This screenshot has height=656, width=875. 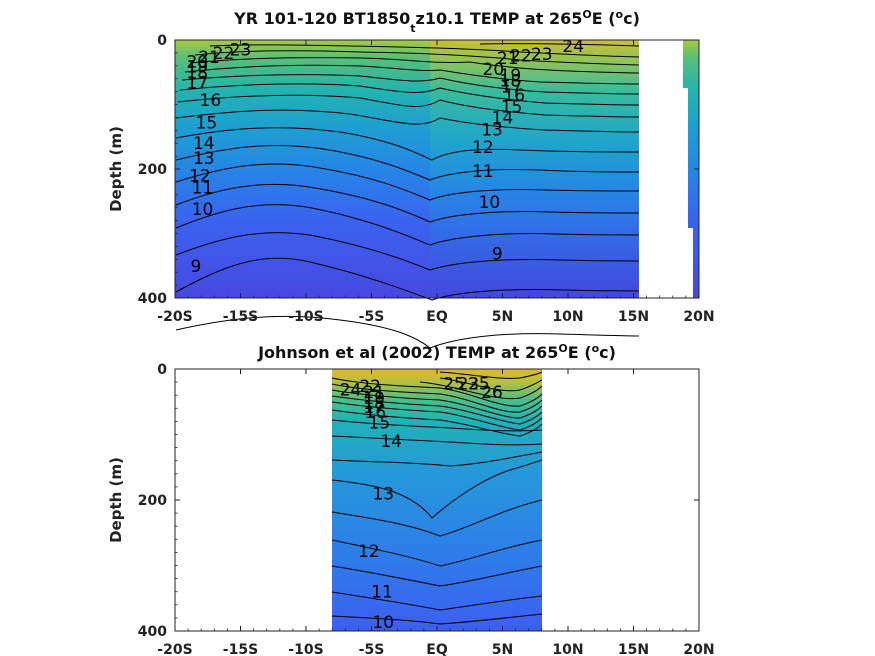 I want to click on top-x-tick-label: 15N, so click(x=633, y=317).